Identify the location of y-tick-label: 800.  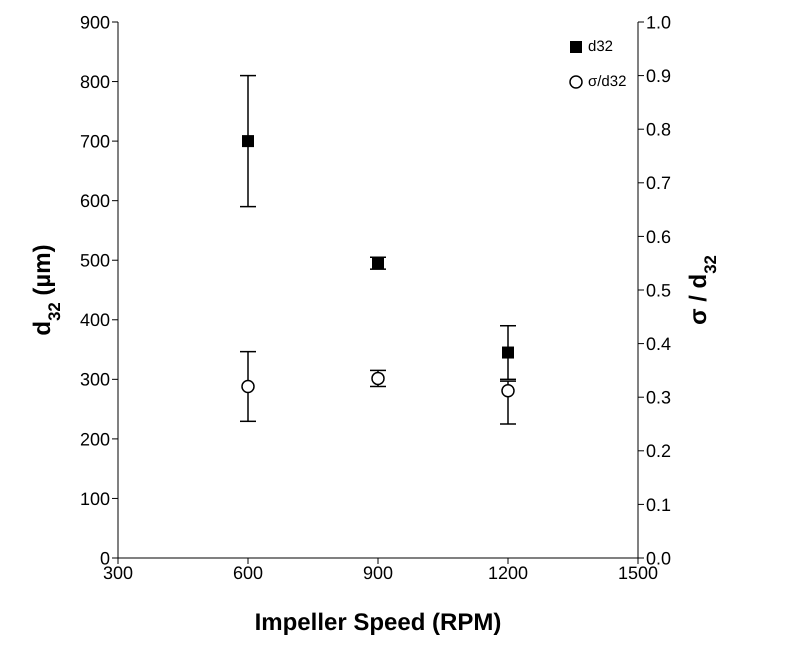
(95, 82).